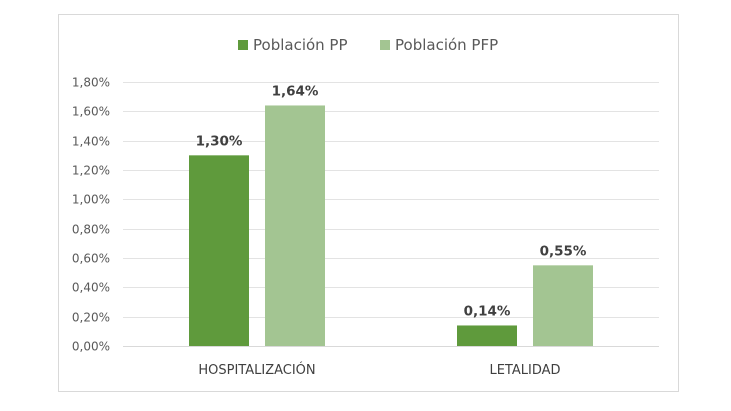  What do you see at coordinates (91, 318) in the screenshot?
I see `y-tick-label: 0,20%` at bounding box center [91, 318].